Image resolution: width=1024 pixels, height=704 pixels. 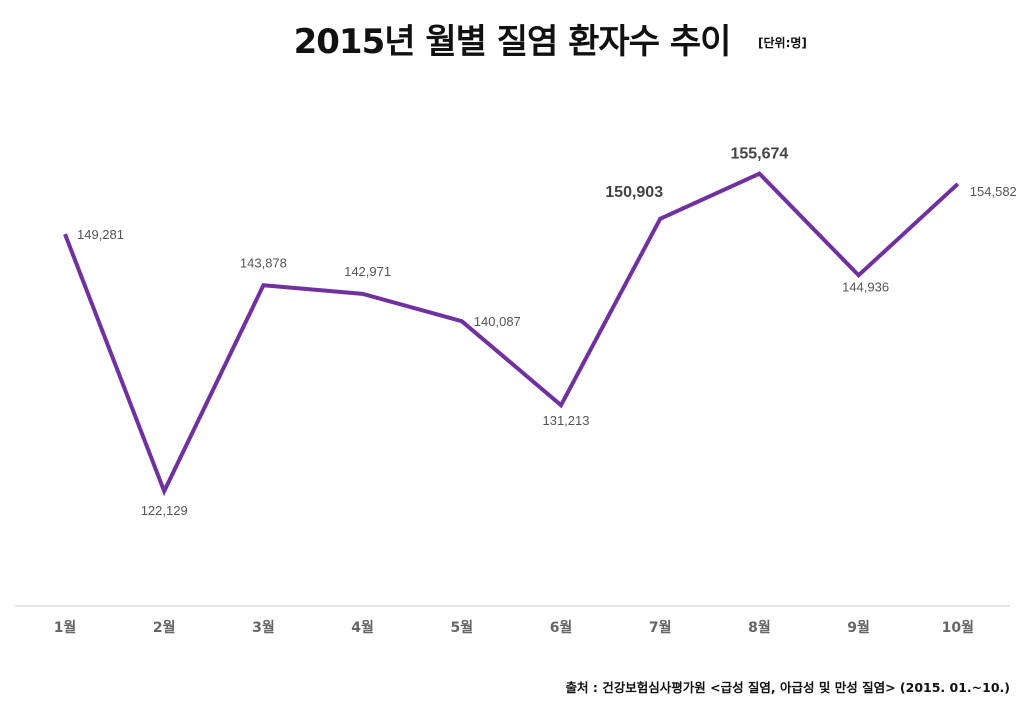 What do you see at coordinates (993, 191) in the screenshot?
I see `data-label: 154,582` at bounding box center [993, 191].